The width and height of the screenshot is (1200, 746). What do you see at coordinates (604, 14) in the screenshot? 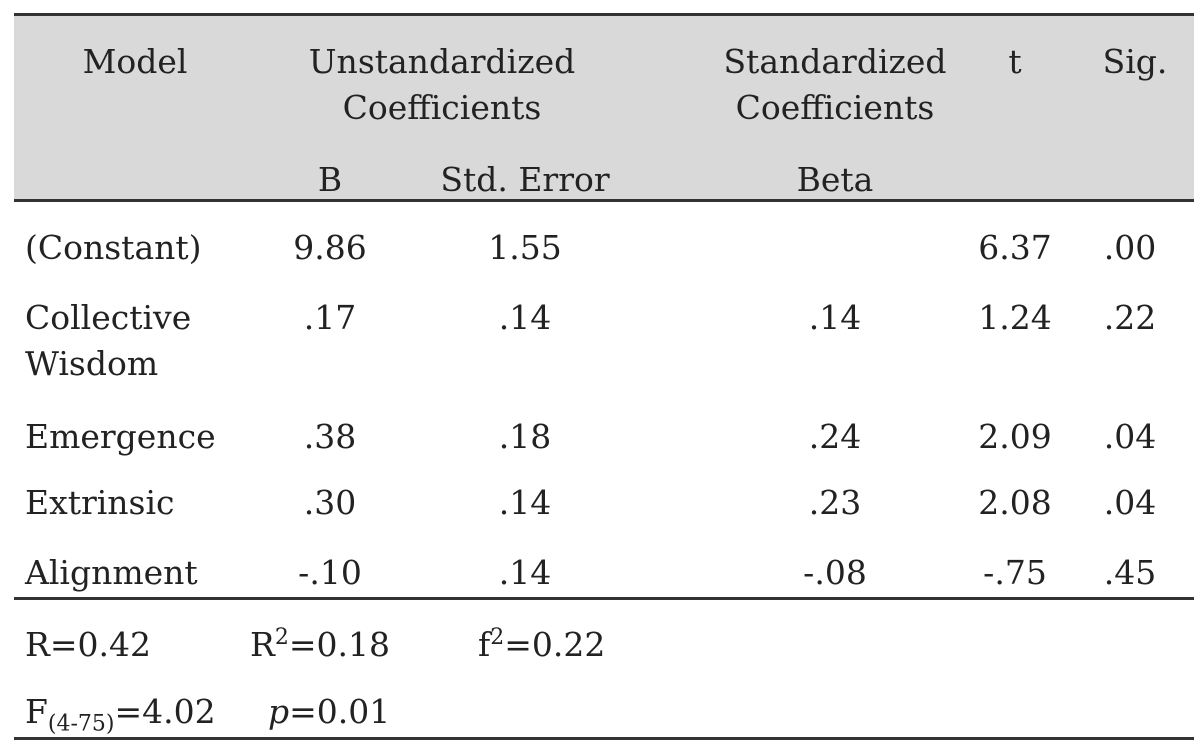
I see `top-rule` at bounding box center [604, 14].